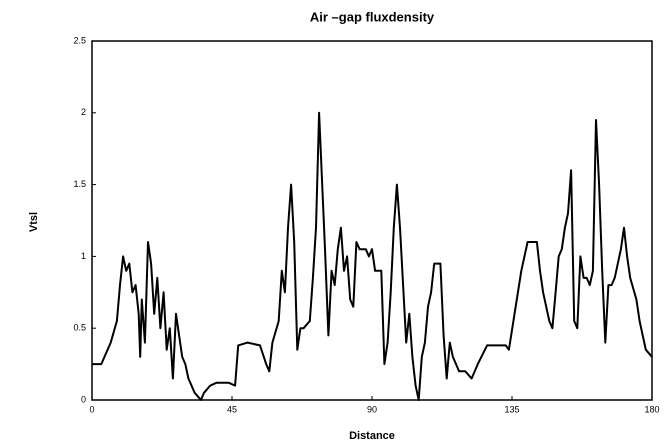 The width and height of the screenshot is (666, 446). What do you see at coordinates (79, 328) in the screenshot?
I see `y-tick-label: 0.5` at bounding box center [79, 328].